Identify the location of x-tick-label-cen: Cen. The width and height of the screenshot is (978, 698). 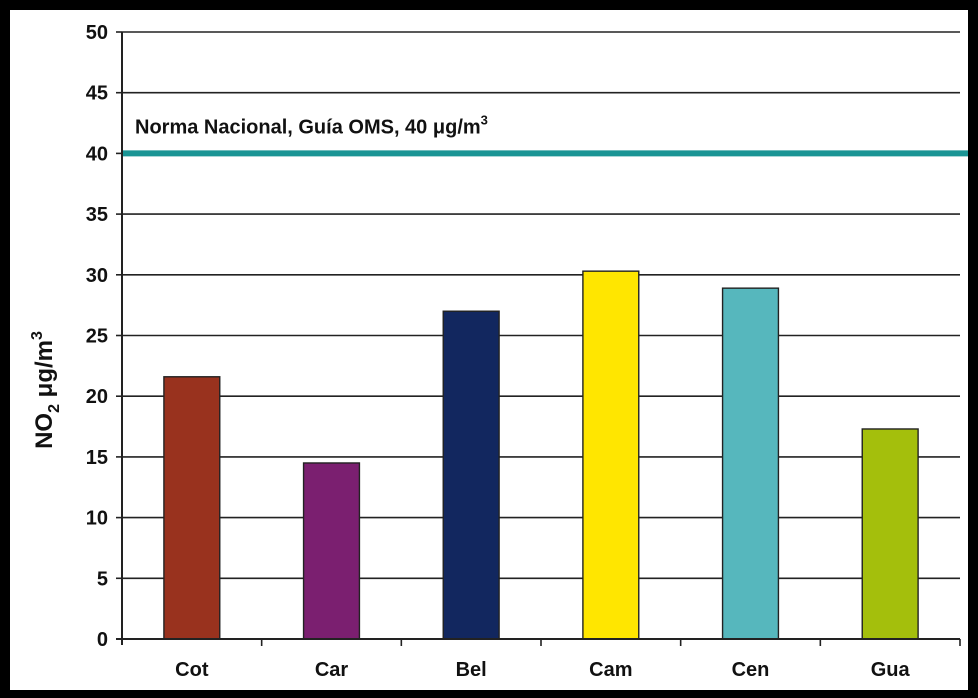
(751, 670).